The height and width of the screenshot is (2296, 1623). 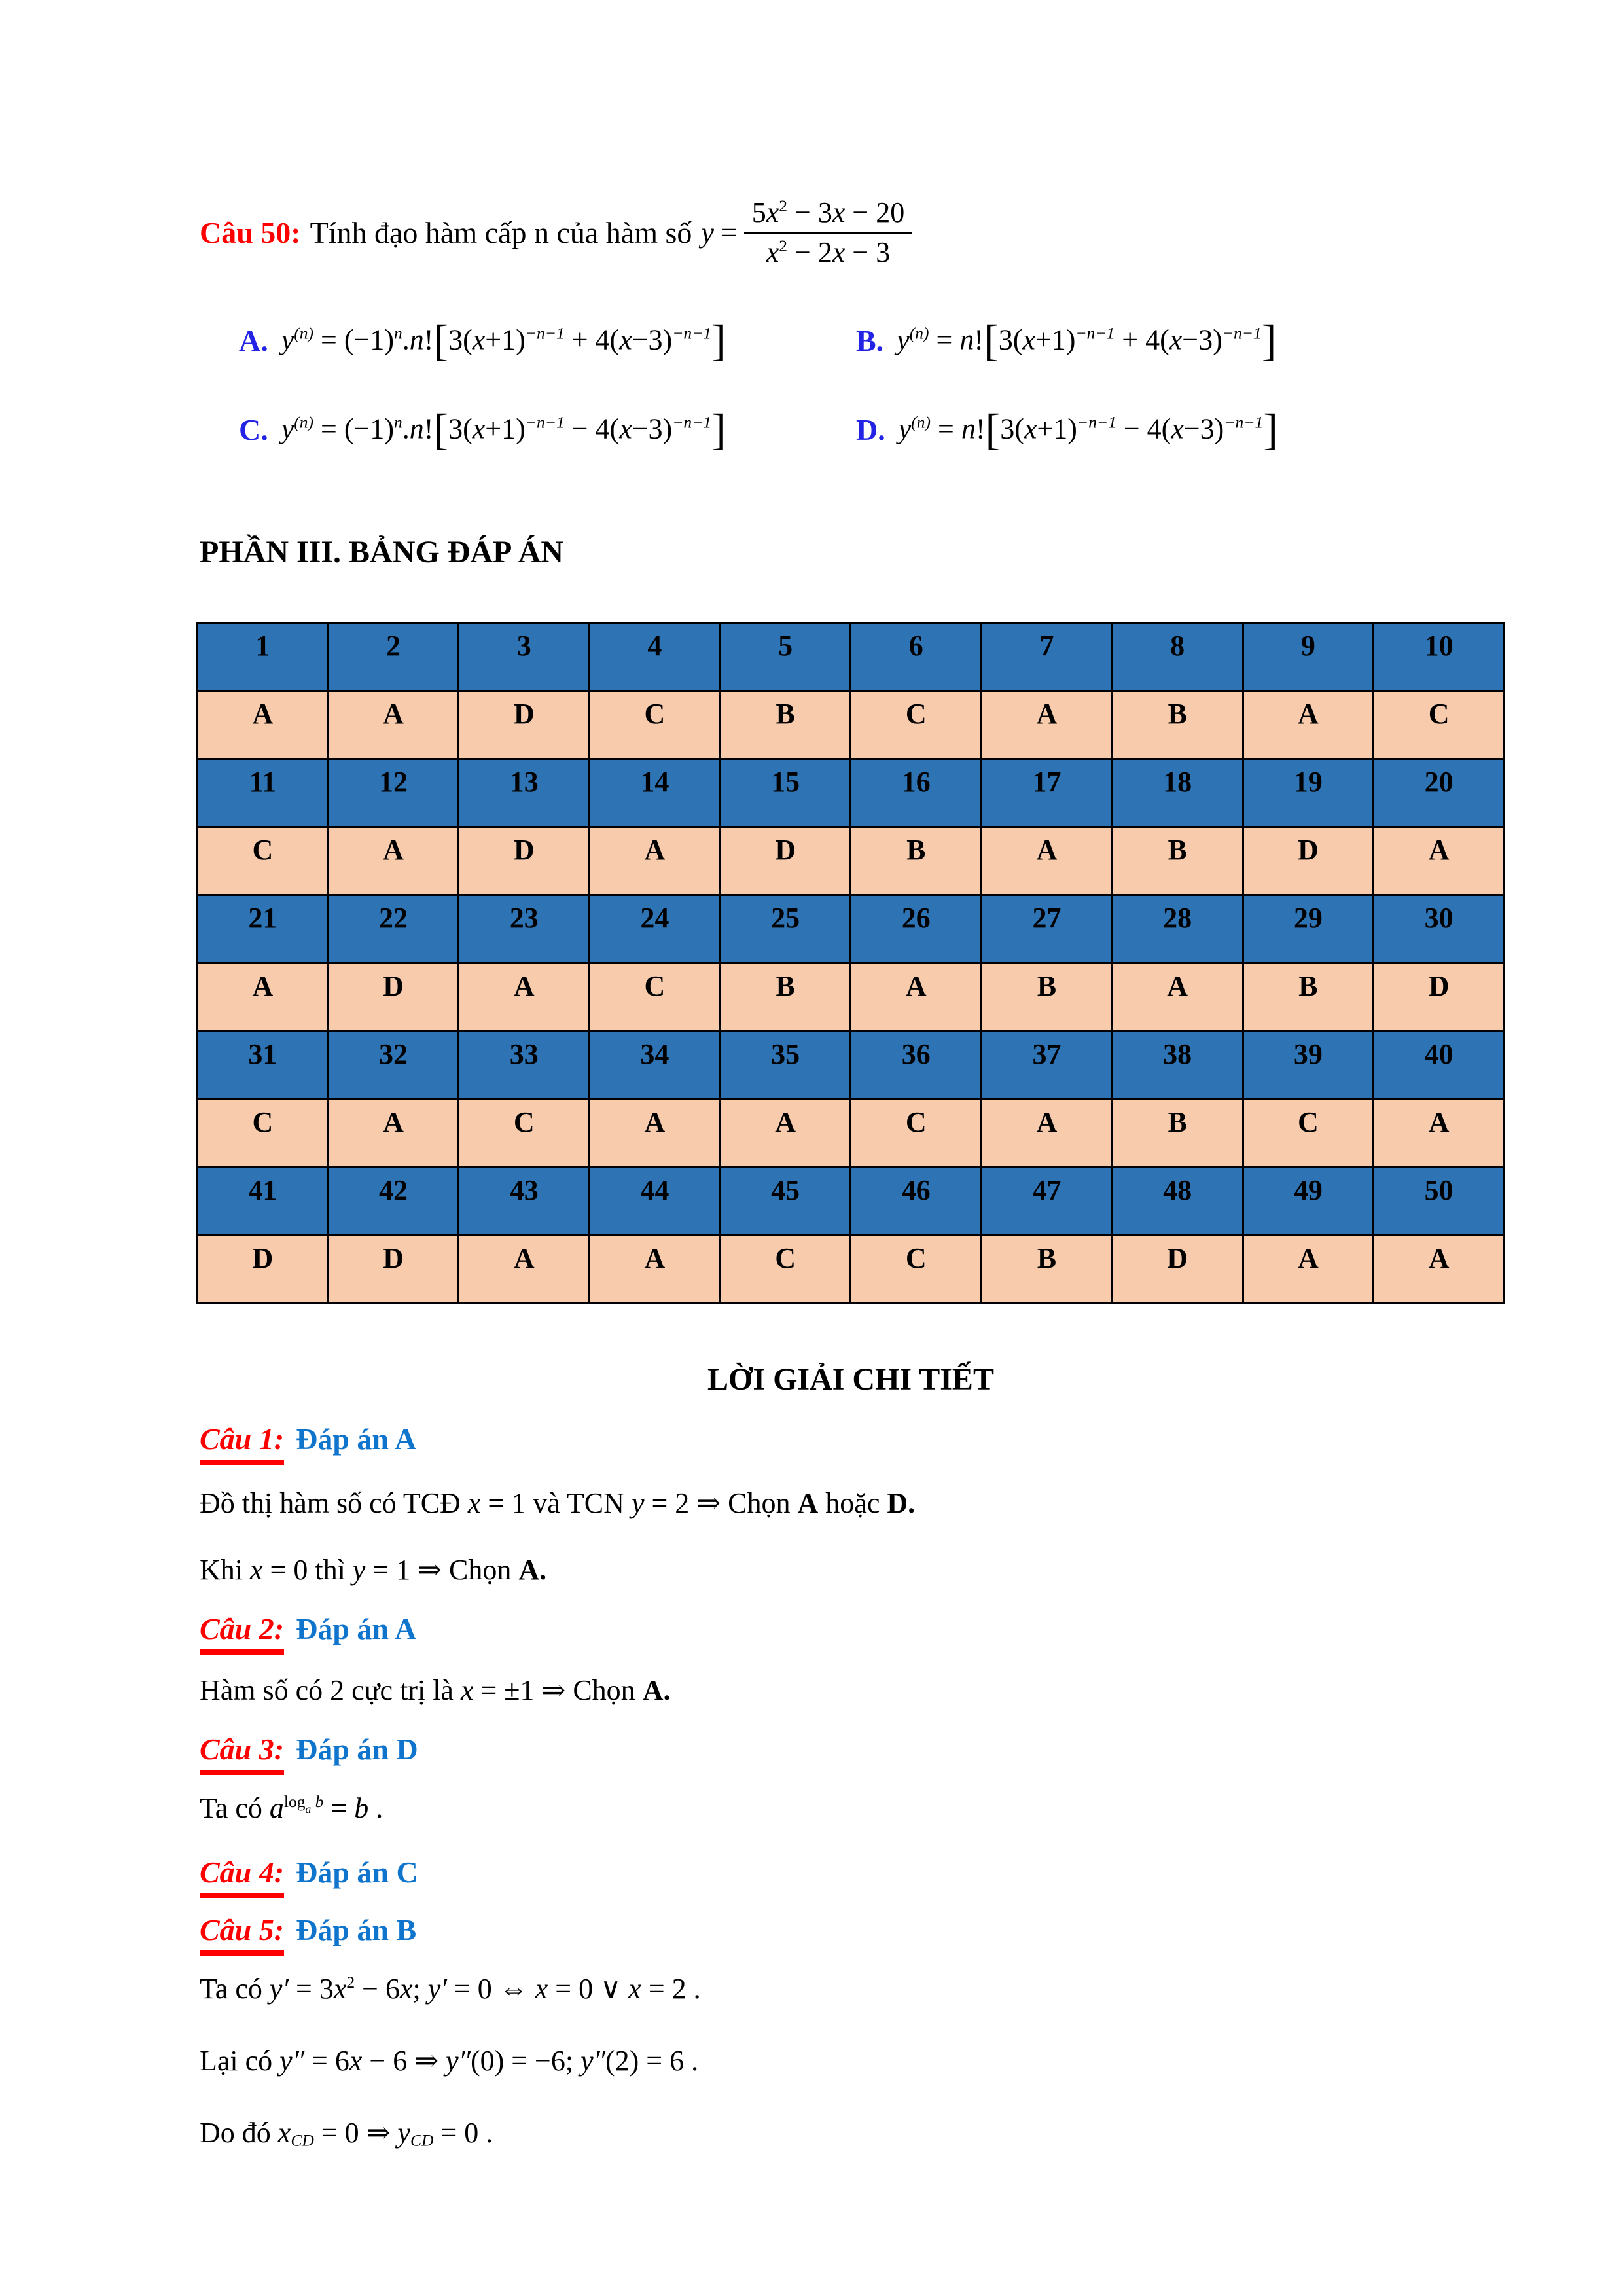 What do you see at coordinates (916, 1065) in the screenshot?
I see `question-number-cell: 36` at bounding box center [916, 1065].